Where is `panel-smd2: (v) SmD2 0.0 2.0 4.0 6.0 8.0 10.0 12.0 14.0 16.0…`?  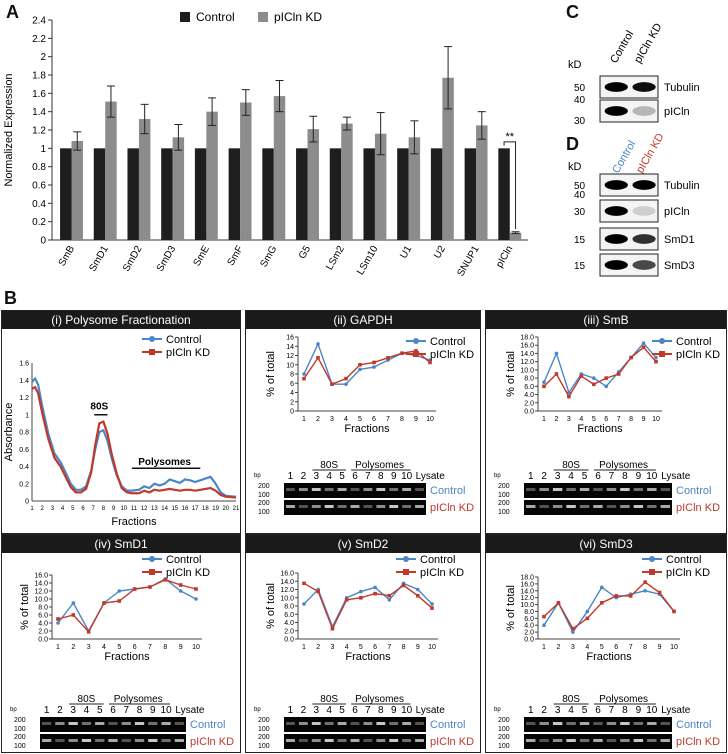 panel-smd2: (v) SmD2 0.0 2.0 4.0 6.0 8.0 10.0 12.0 14.0 16.0… is located at coordinates (363, 643).